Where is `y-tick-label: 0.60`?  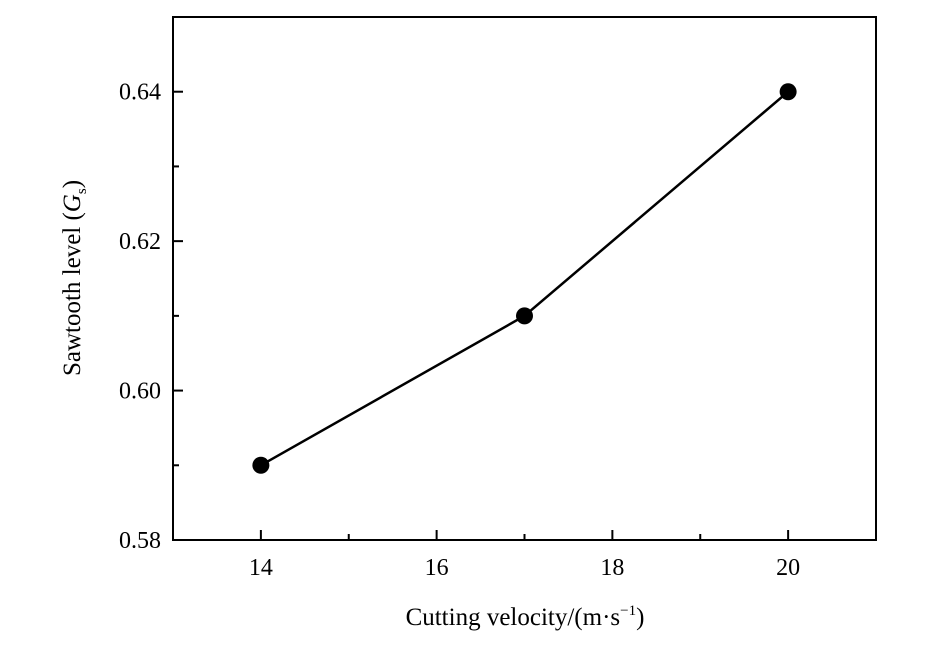
y-tick-label: 0.60 is located at coordinates (140, 392).